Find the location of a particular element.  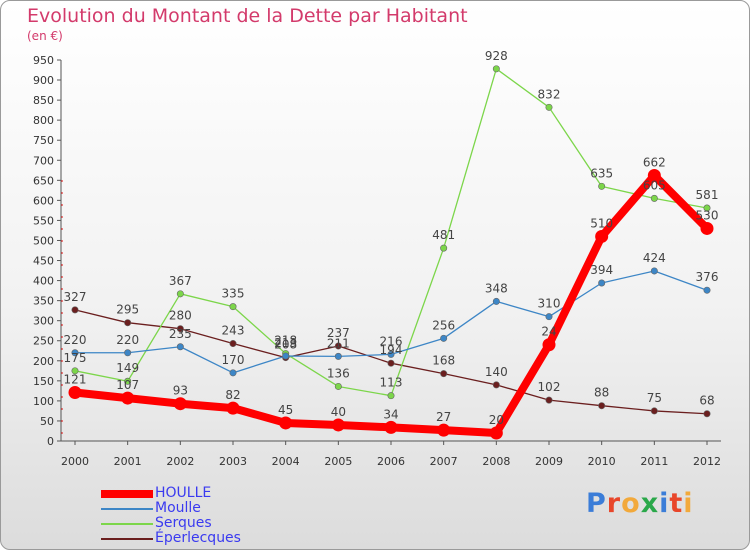

y-tick-label: 650 is located at coordinates (43, 180).